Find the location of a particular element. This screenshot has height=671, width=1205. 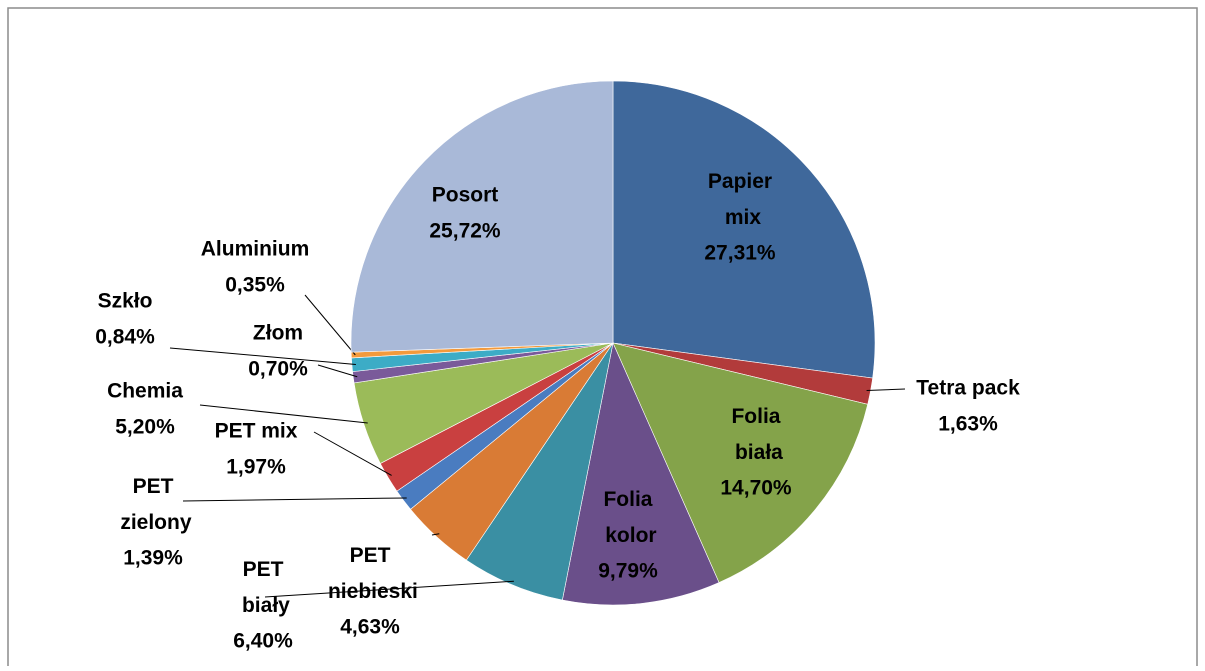

slice-value-label: 4,63% is located at coordinates (370, 627).